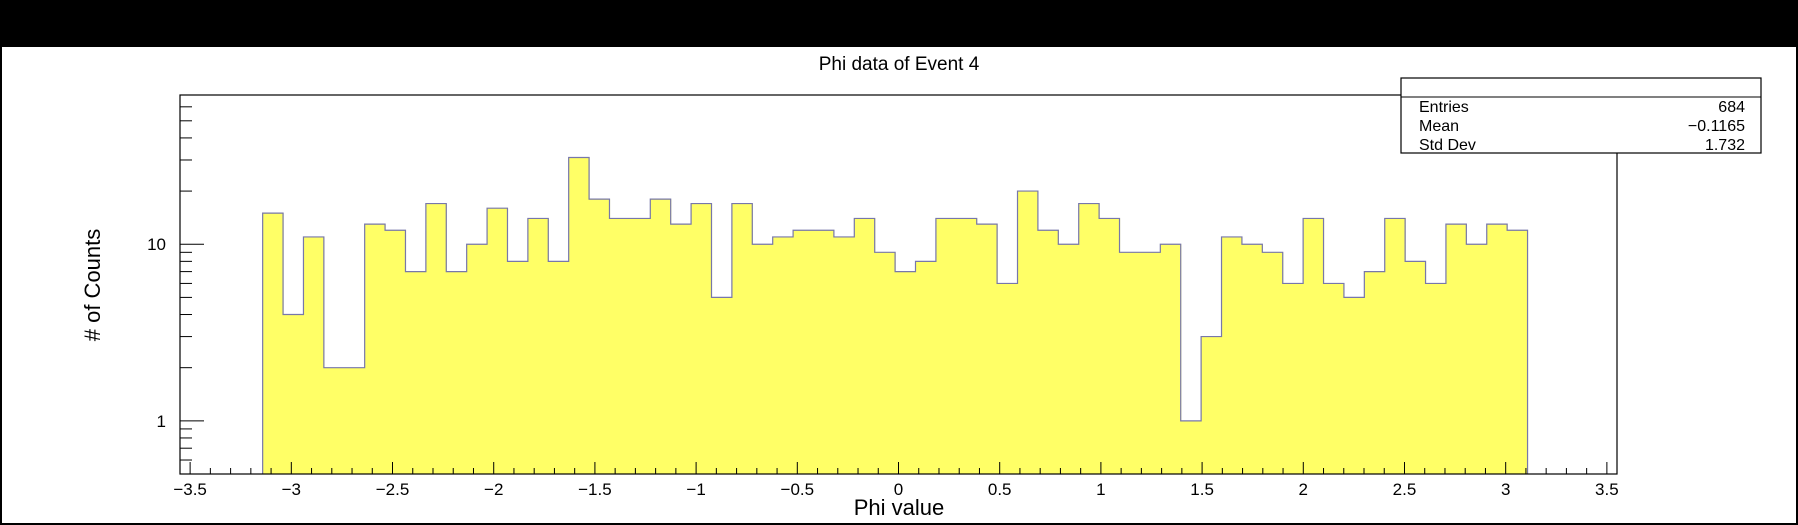  Describe the element at coordinates (175, 284) in the screenshot. I see `y-axis: 1 10` at that location.